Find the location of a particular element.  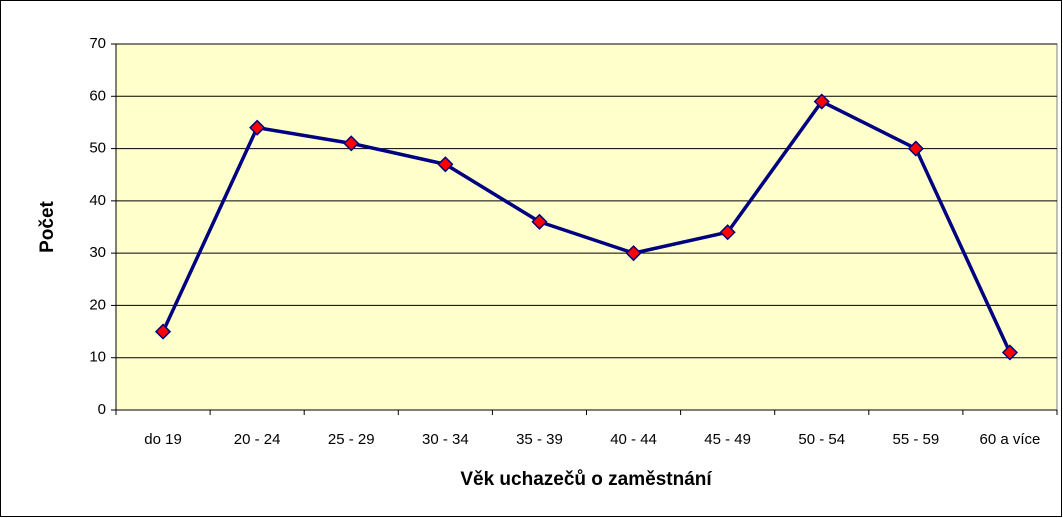

y-tick-label: 20 is located at coordinates (97, 304).